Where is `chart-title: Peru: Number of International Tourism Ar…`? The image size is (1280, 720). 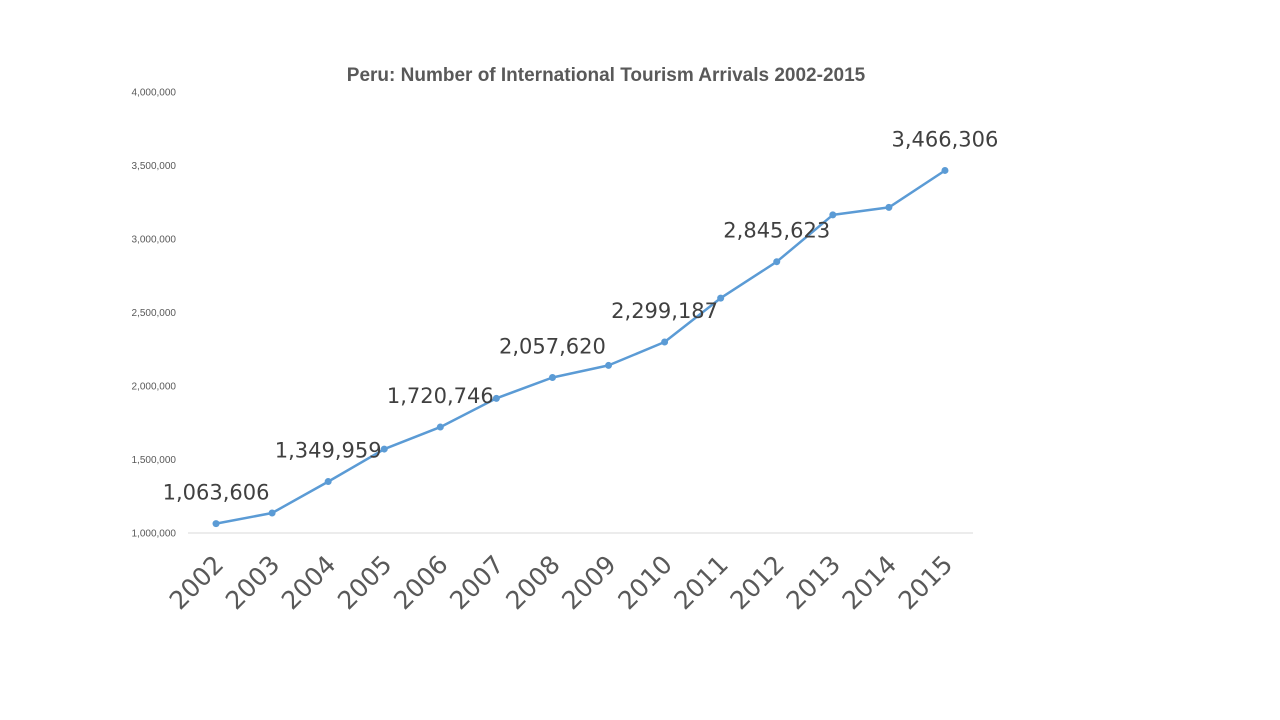 chart-title: Peru: Number of International Tourism Ar… is located at coordinates (606, 75).